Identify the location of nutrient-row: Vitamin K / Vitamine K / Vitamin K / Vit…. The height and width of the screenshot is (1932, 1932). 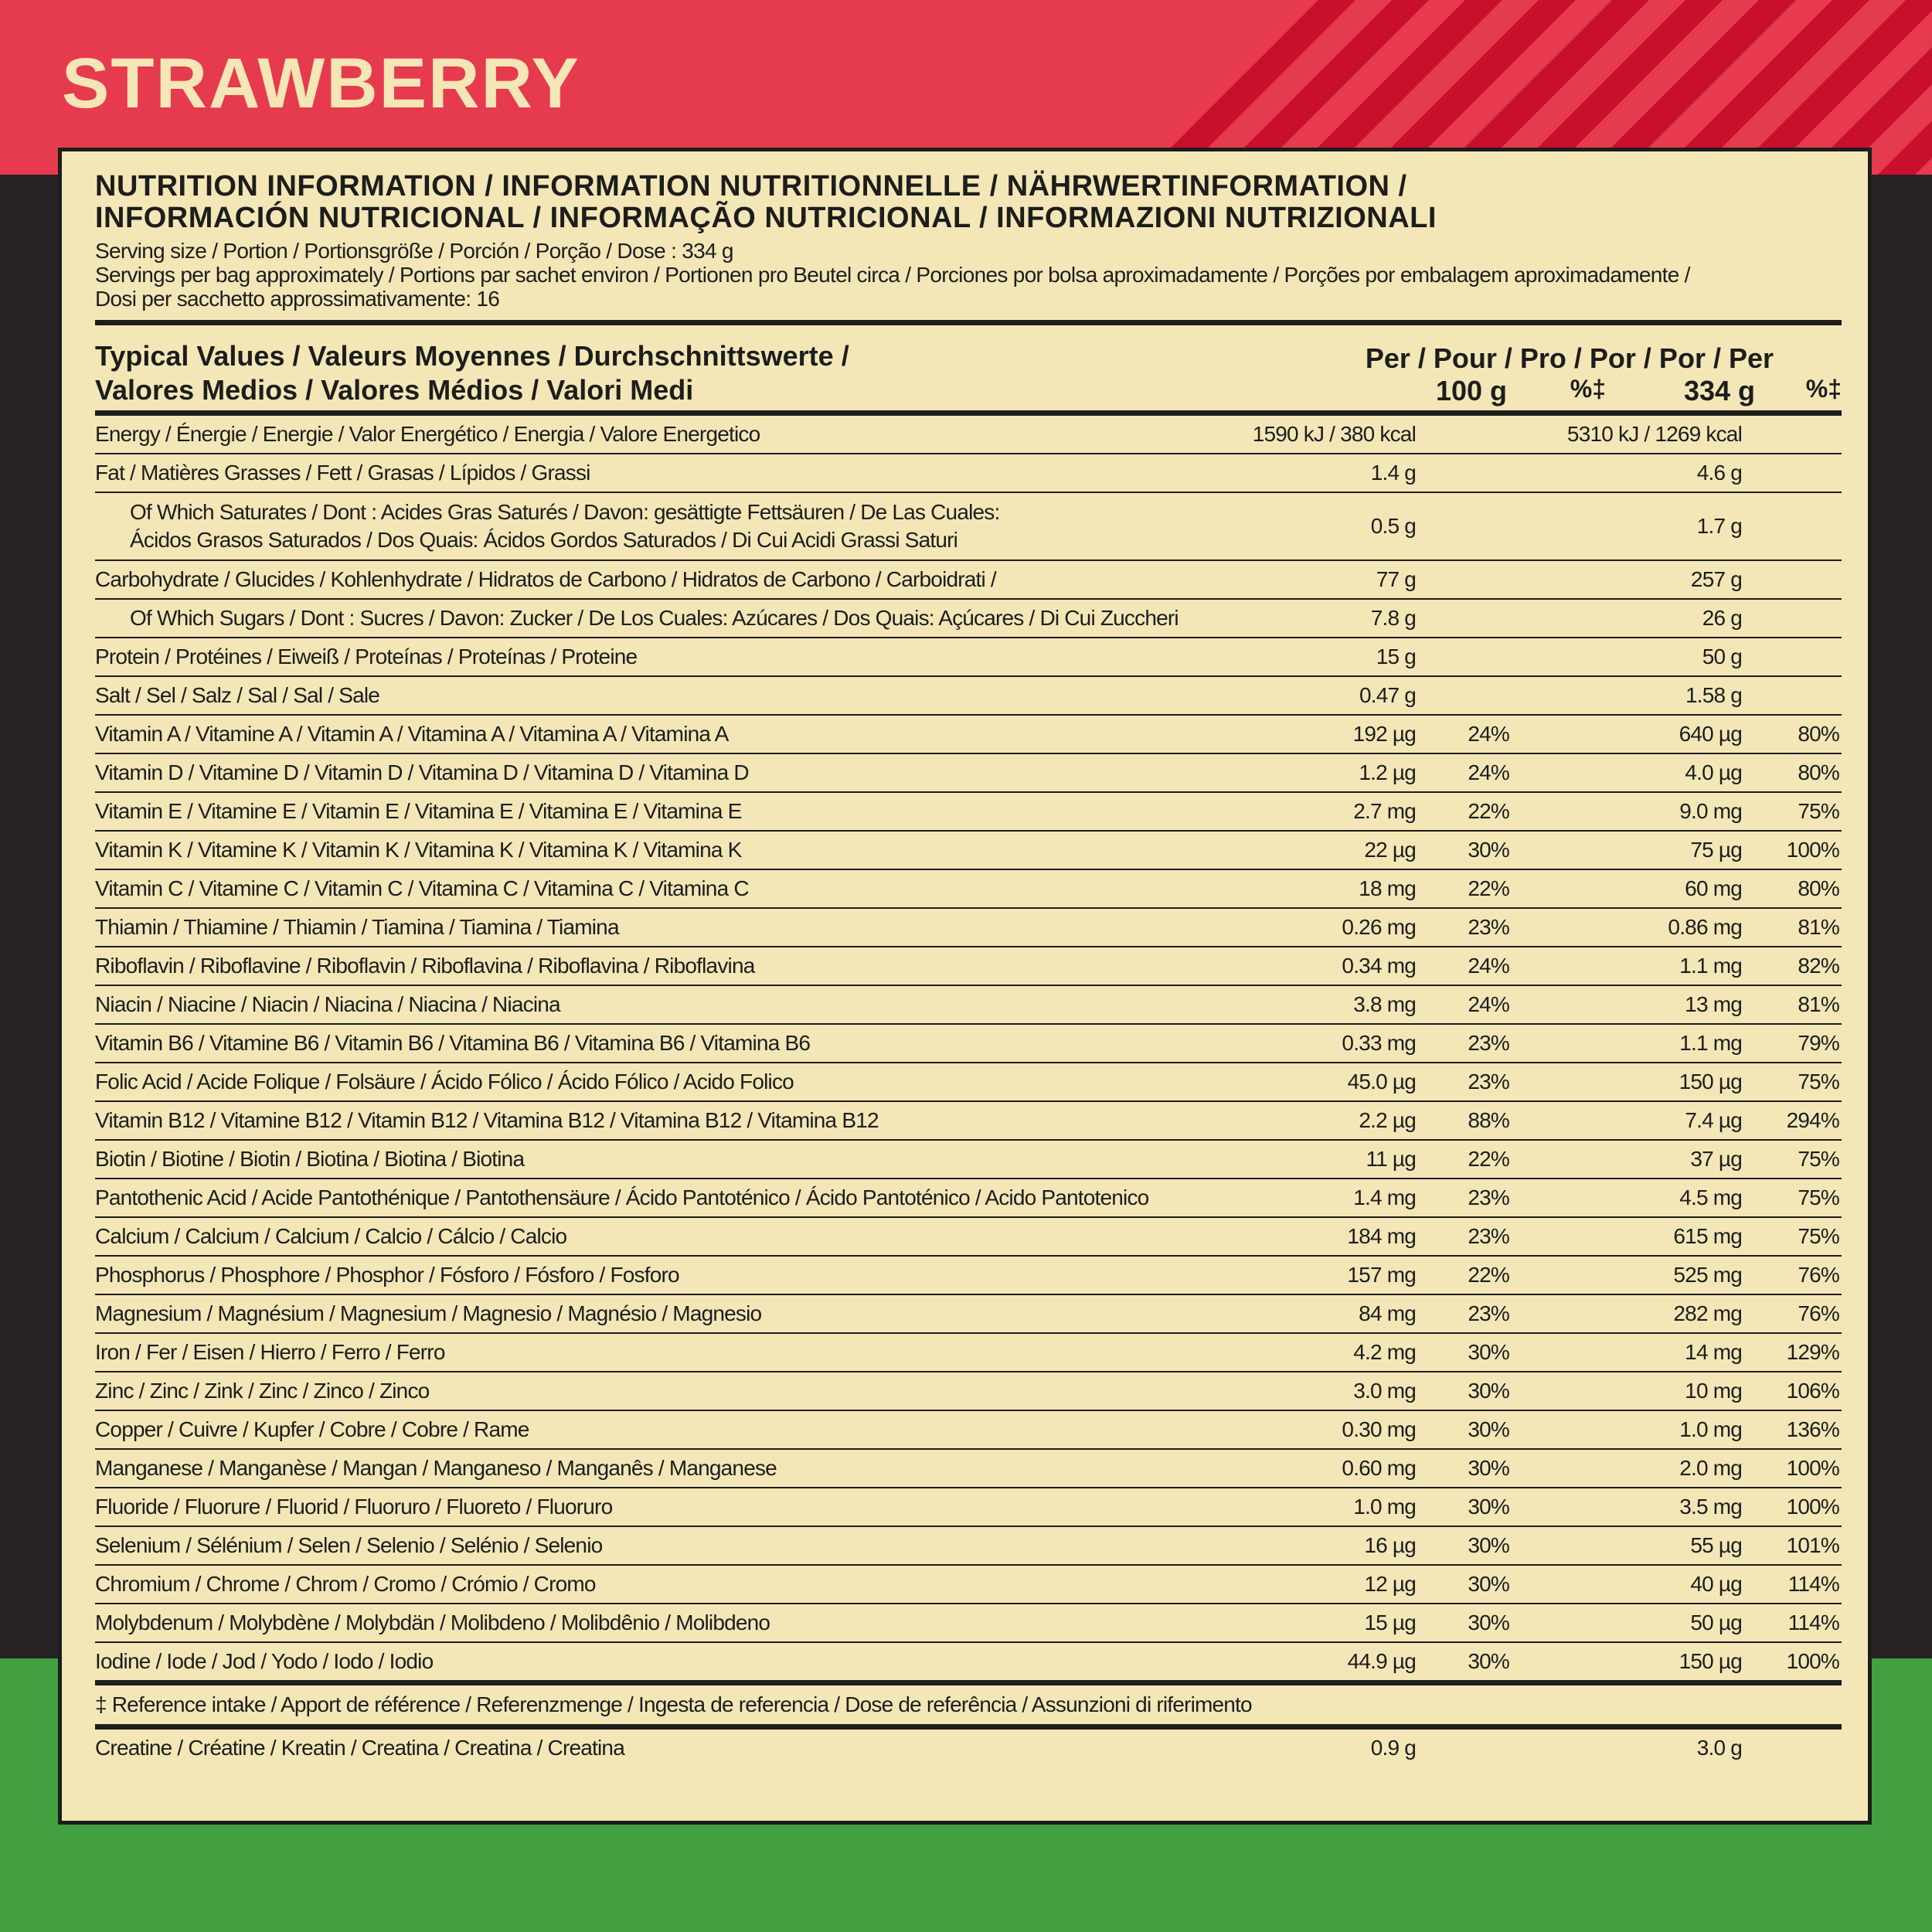
(969, 851).